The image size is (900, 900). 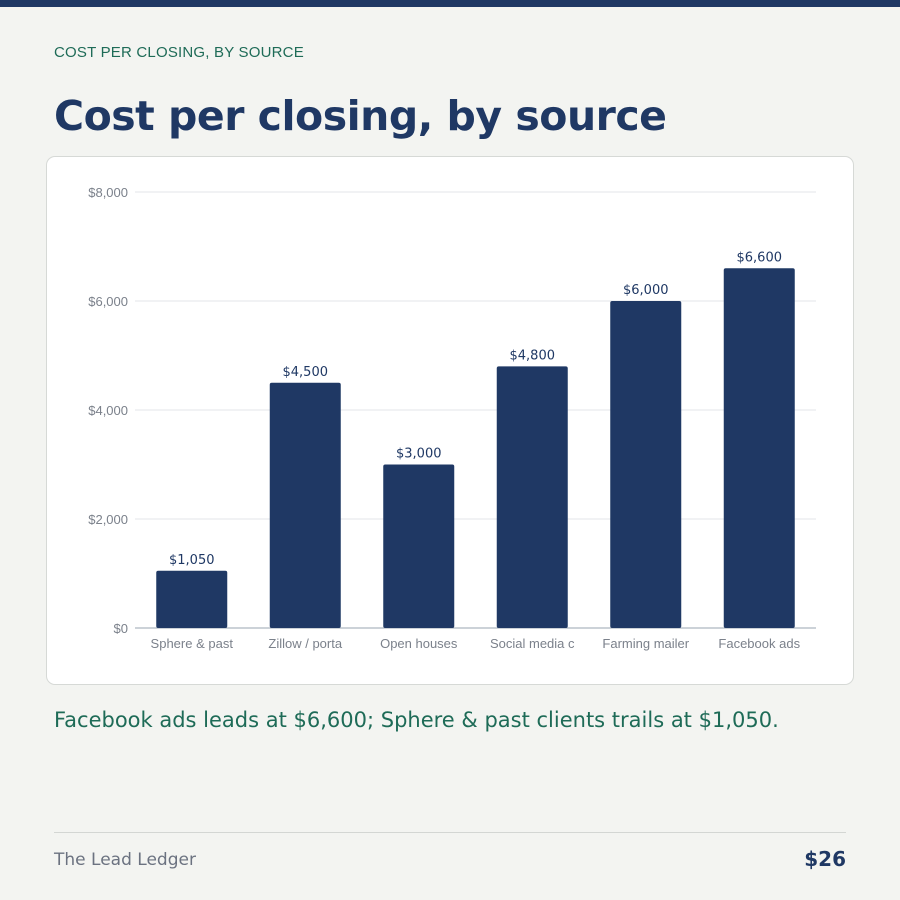 I want to click on x-category-label: Farming mailer, so click(x=645, y=643).